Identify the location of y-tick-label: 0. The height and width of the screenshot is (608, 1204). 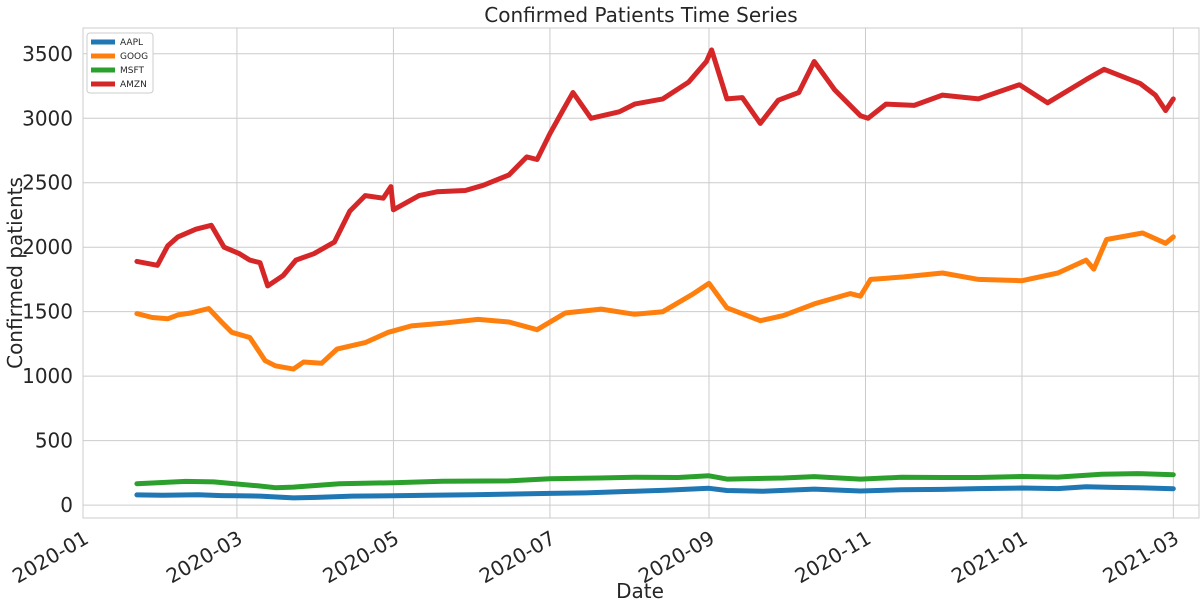
(66, 505).